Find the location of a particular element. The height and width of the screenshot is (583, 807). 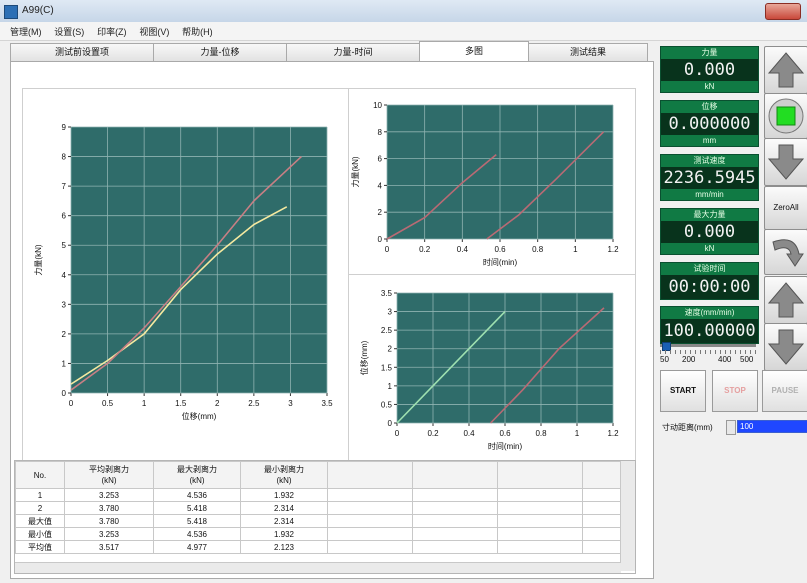

y-tick-label: 5 is located at coordinates (64, 245).